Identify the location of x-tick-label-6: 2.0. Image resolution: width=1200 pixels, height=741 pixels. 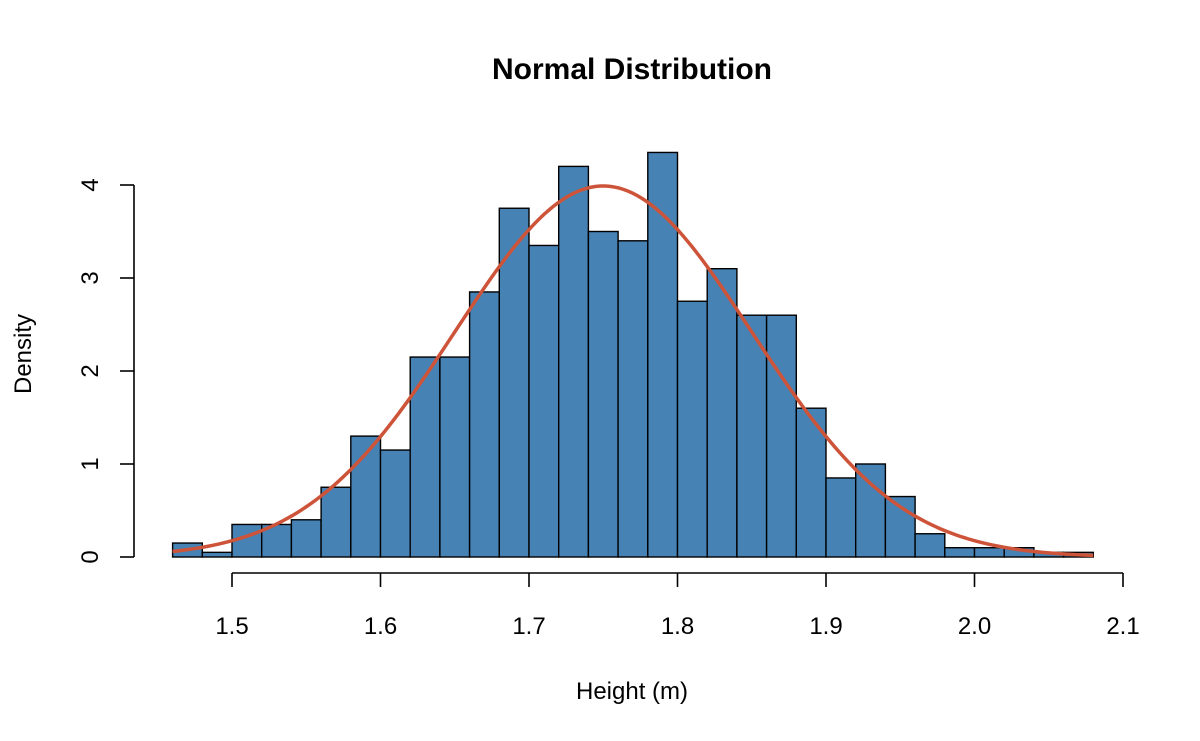
(974, 626).